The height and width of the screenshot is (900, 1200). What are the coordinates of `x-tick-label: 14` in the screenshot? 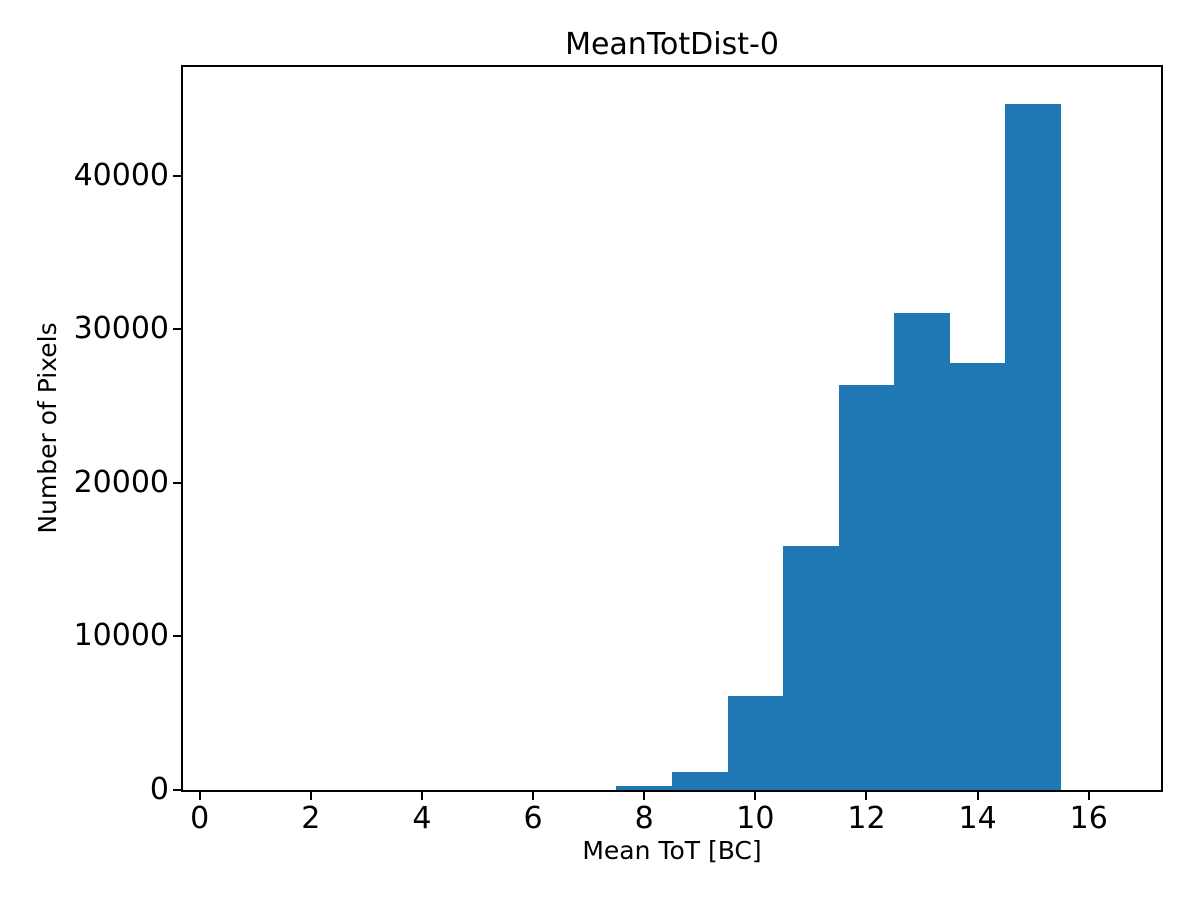 It's located at (977, 818).